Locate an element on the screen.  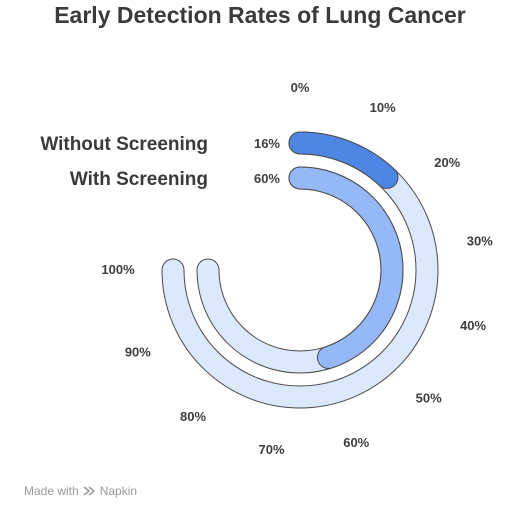
made-with-napkin-credit: Made with Napkin is located at coordinates (80, 491).